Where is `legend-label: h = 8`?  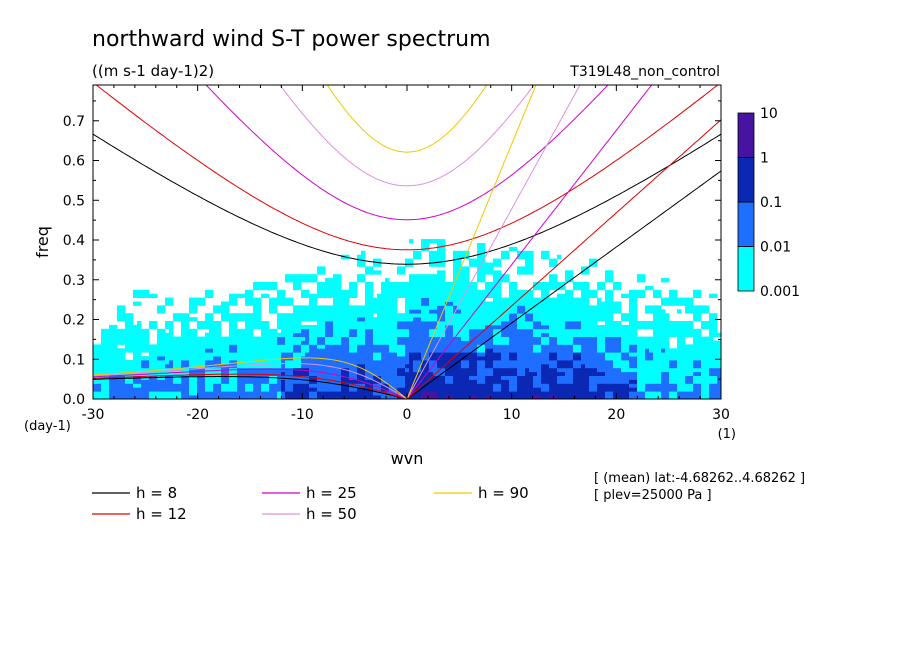
legend-label: h = 8 is located at coordinates (156, 493).